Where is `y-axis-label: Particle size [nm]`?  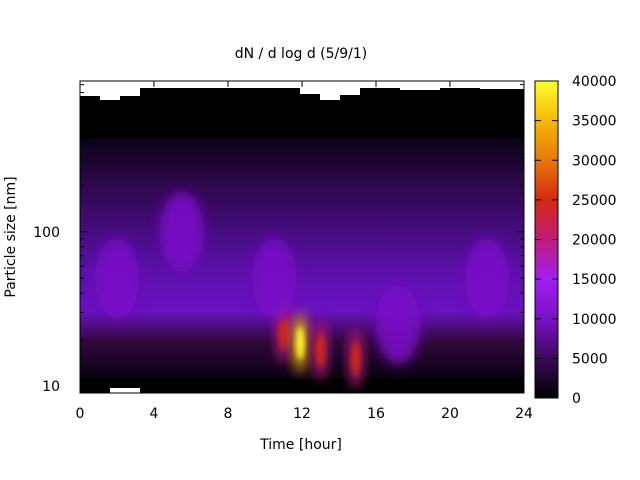 y-axis-label: Particle size [nm] is located at coordinates (11, 236).